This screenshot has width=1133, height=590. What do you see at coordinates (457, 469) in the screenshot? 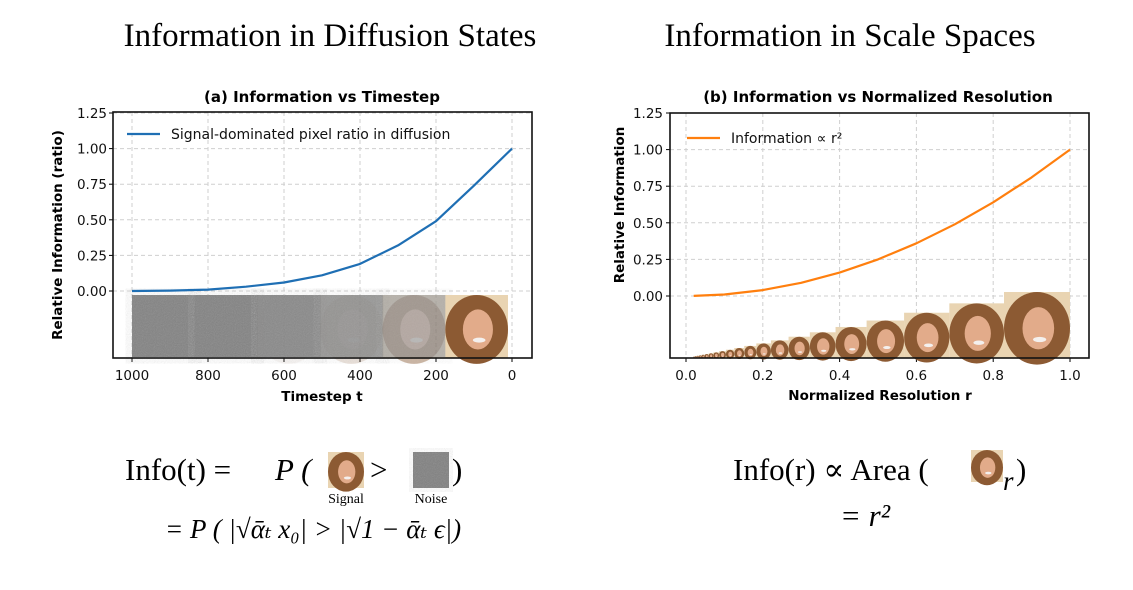
I see `formula-left-close: )` at bounding box center [457, 469].